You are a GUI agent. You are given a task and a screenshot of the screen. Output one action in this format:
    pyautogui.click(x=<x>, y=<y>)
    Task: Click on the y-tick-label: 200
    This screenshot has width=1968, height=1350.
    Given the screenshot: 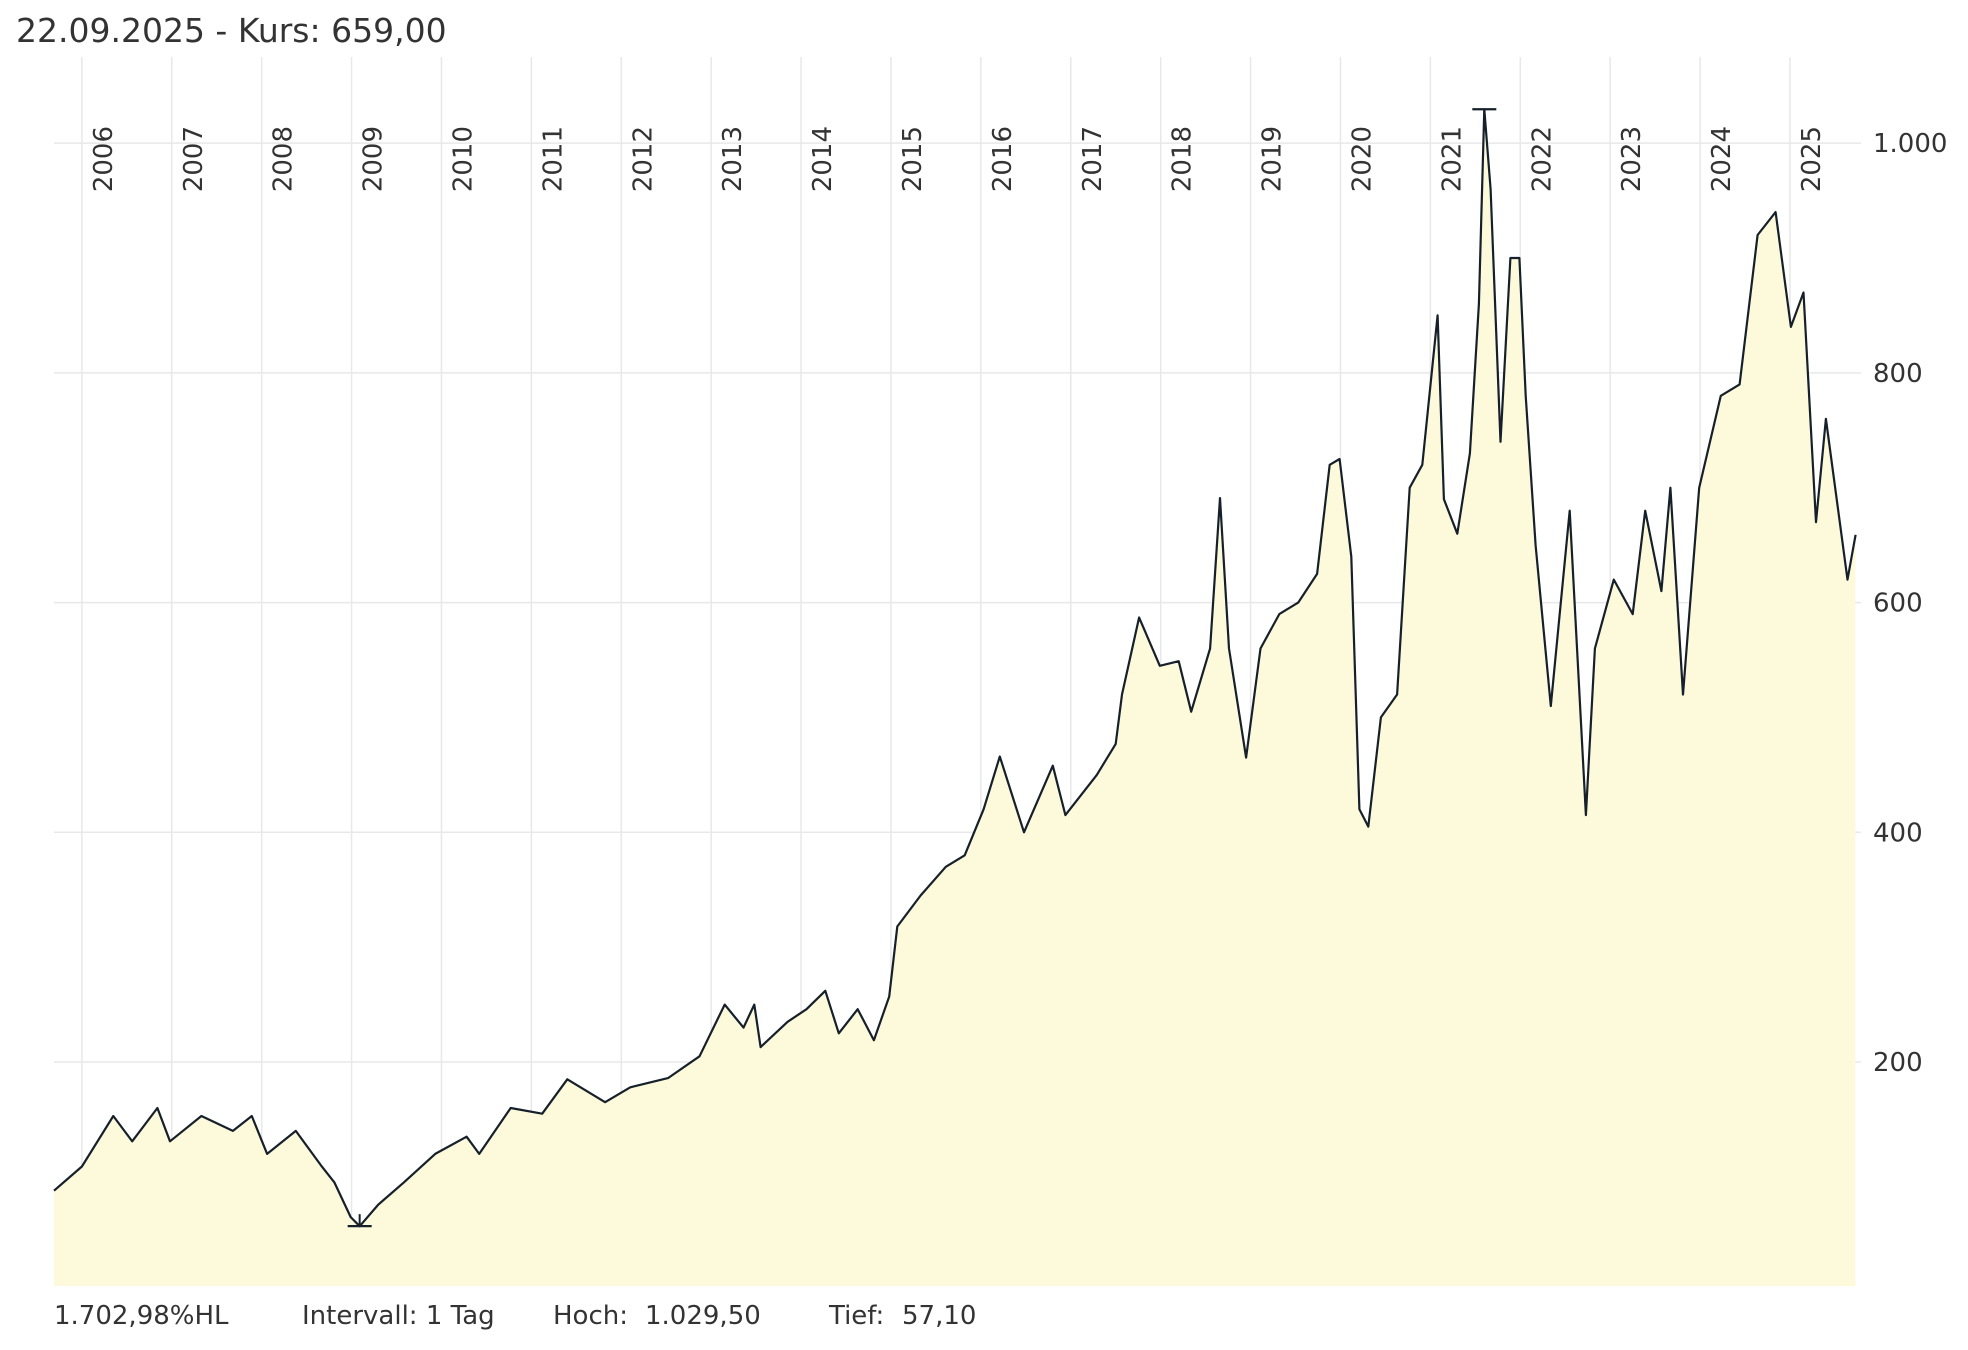 What is the action you would take?
    pyautogui.click(x=1898, y=1063)
    